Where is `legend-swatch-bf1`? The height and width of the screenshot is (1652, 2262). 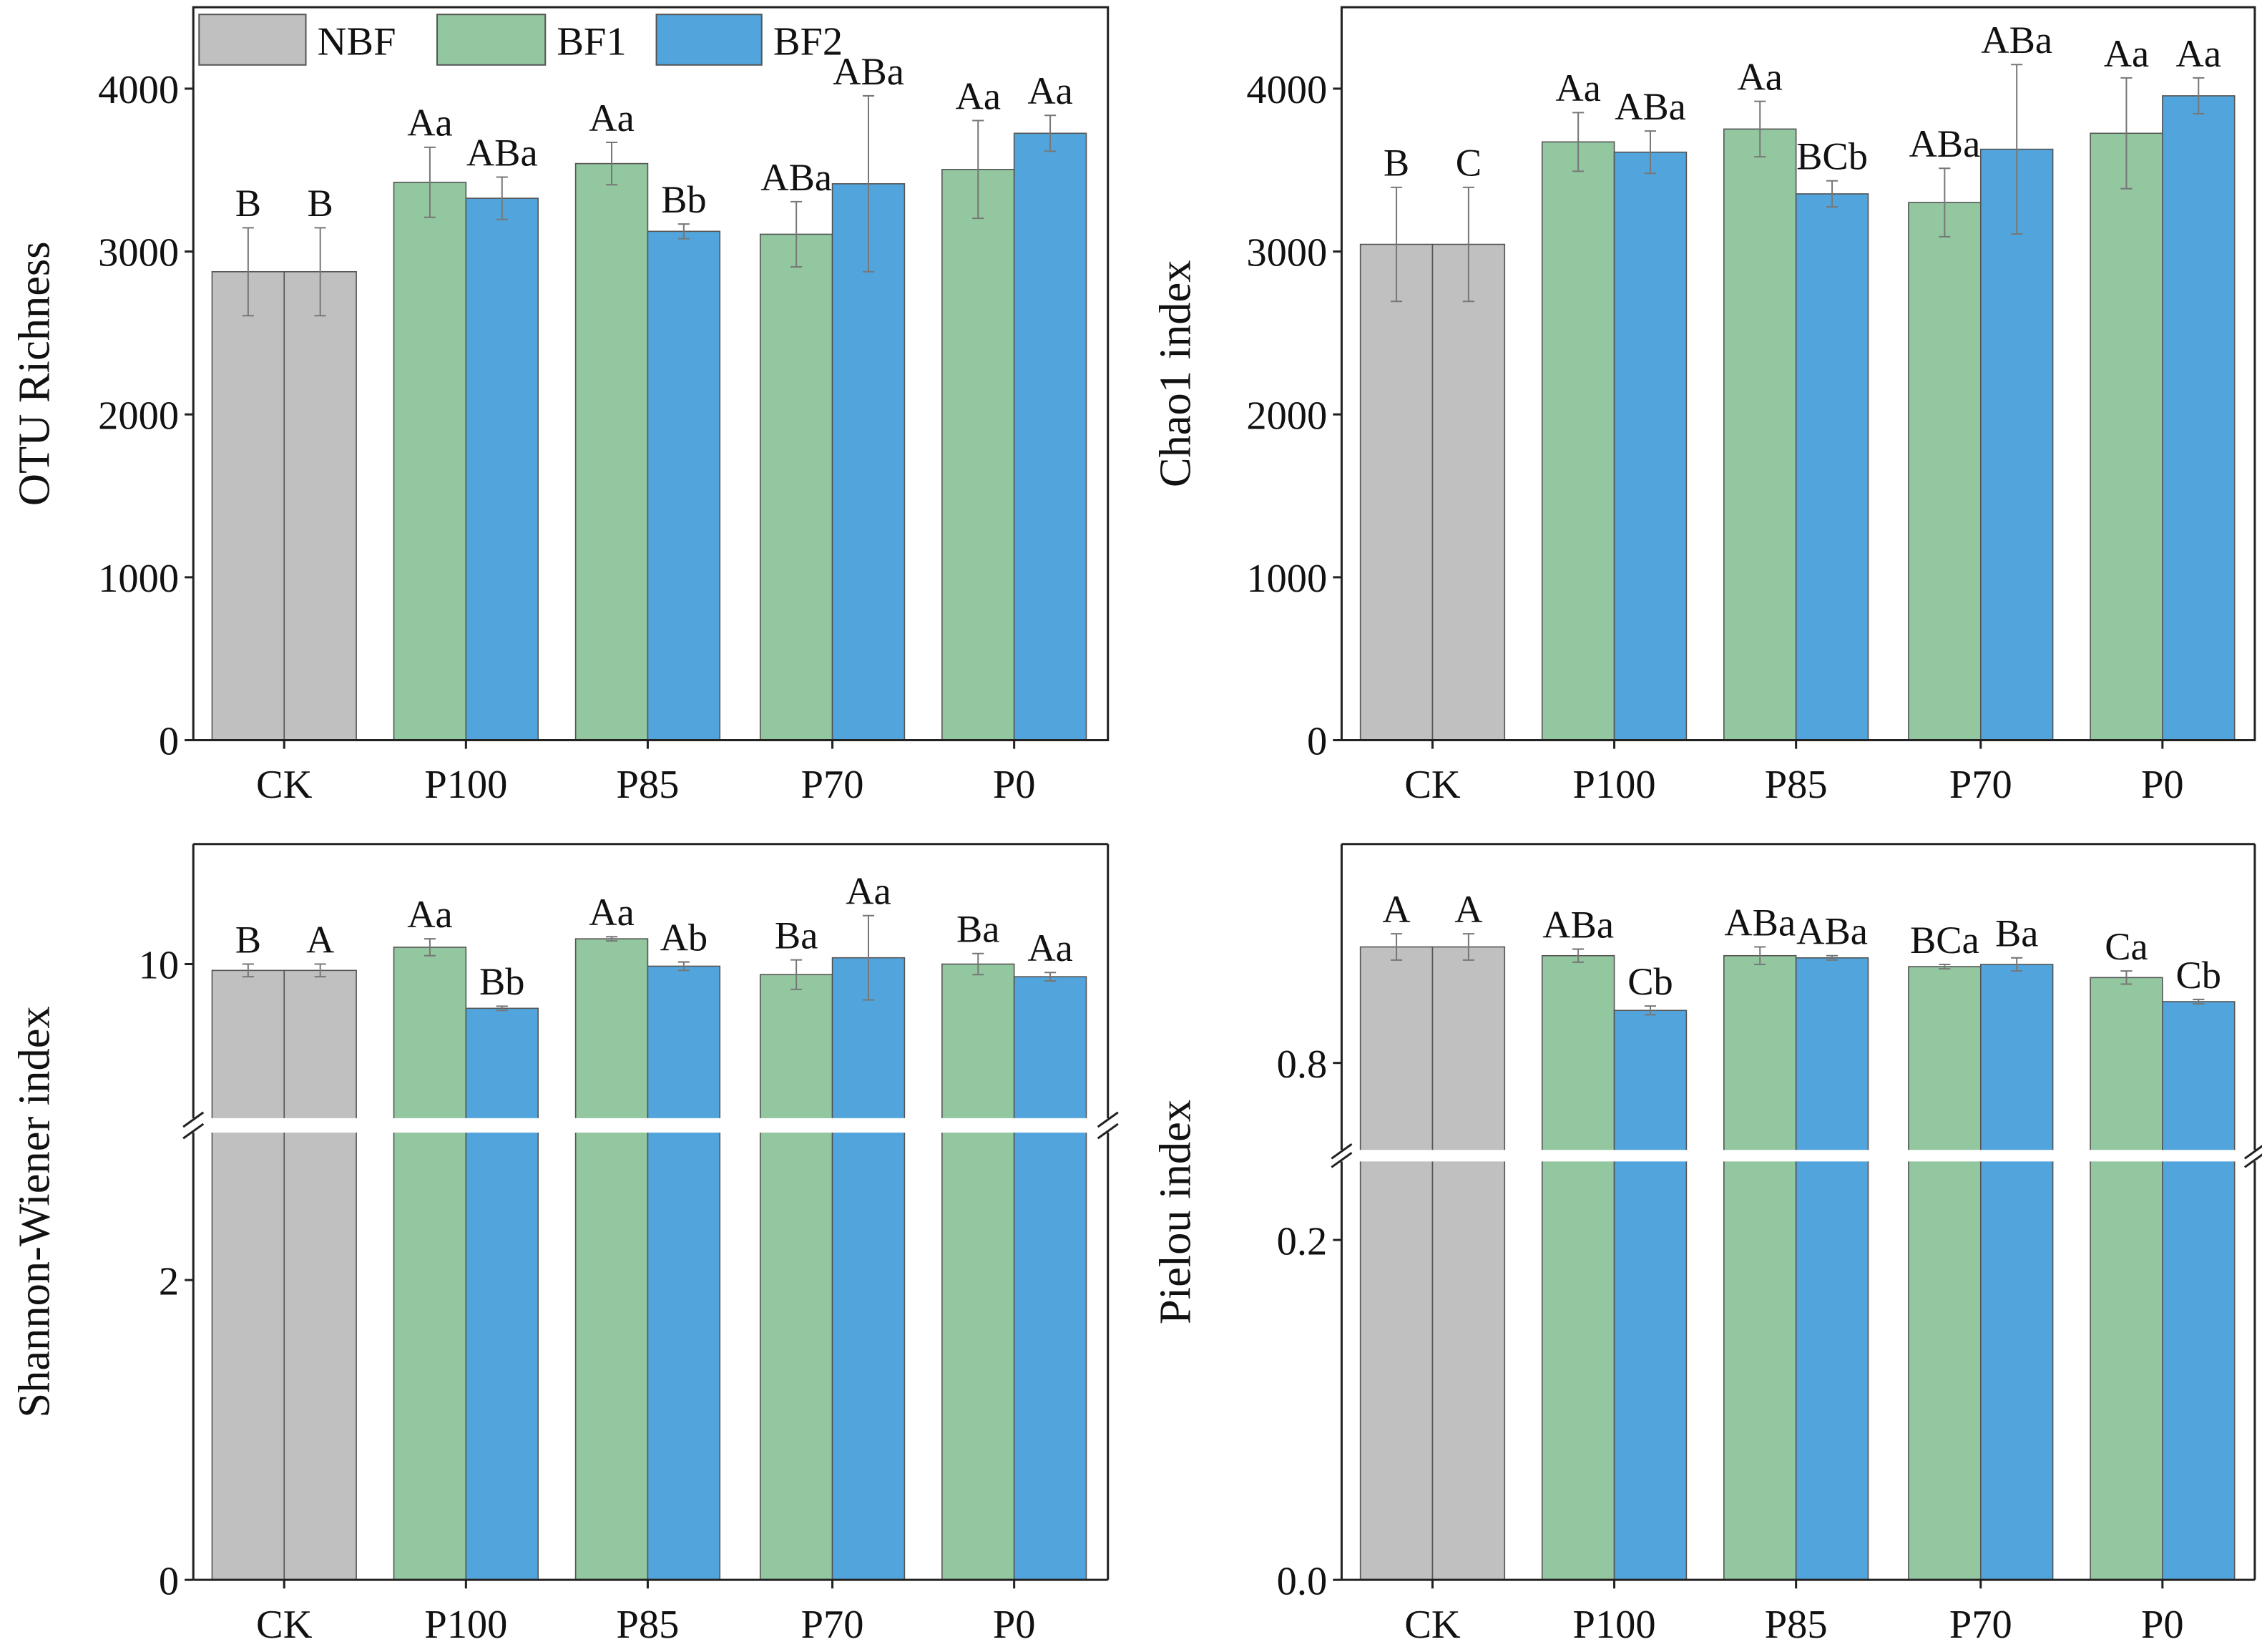
legend-swatch-bf1 is located at coordinates (491, 40).